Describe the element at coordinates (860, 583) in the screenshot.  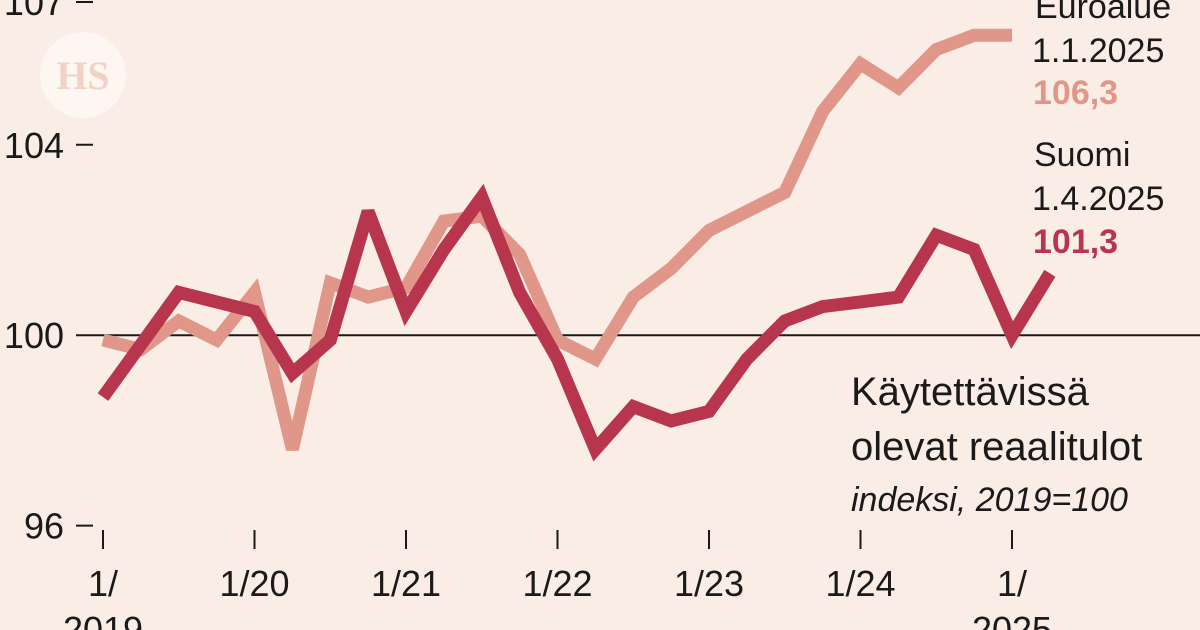
I see `x-tick-label: 1/24` at that location.